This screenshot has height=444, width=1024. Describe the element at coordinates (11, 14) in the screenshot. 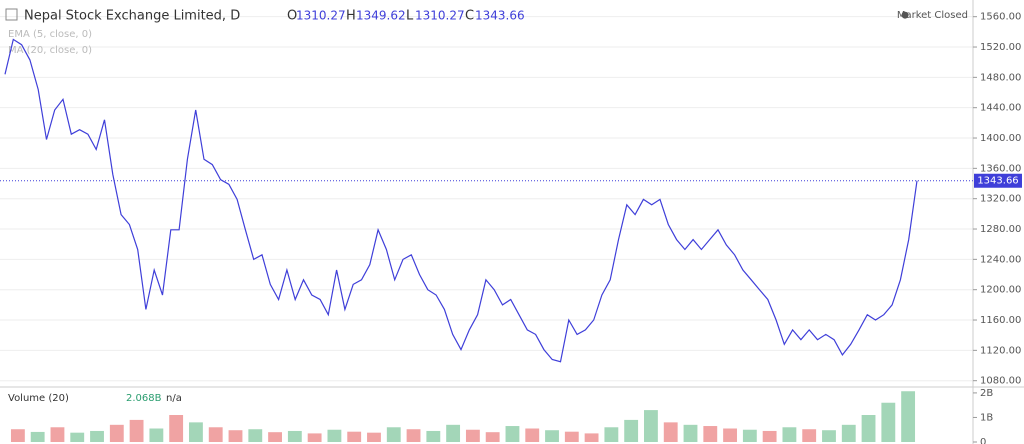

I see `collapse-icon` at that location.